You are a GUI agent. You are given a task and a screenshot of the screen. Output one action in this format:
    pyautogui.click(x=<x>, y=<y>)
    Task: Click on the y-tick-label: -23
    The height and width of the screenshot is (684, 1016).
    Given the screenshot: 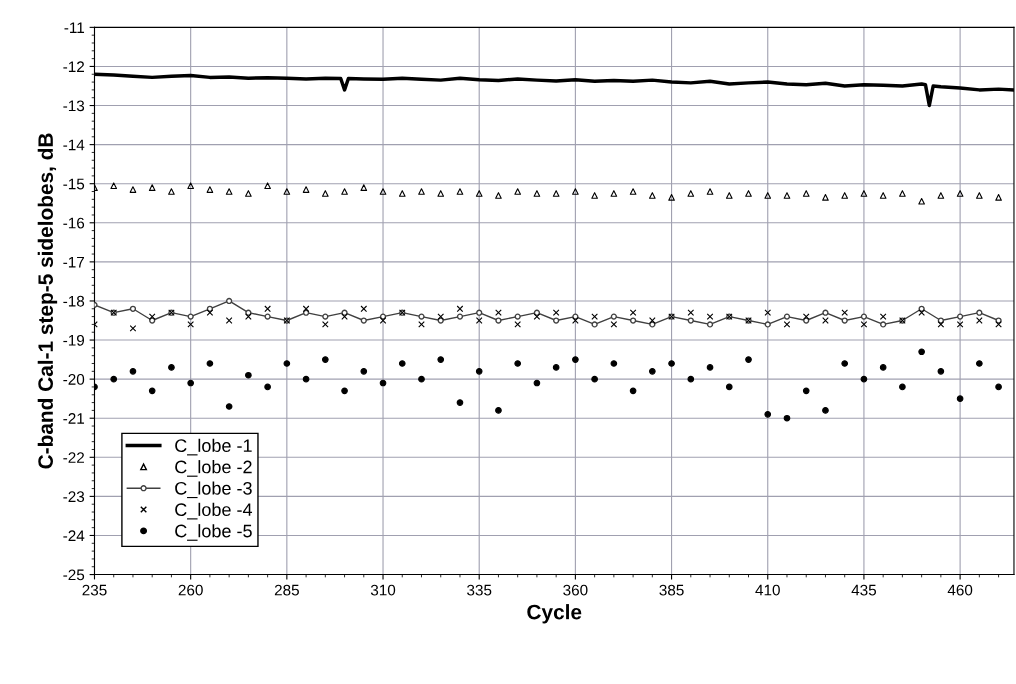 What is the action you would take?
    pyautogui.click(x=74, y=497)
    